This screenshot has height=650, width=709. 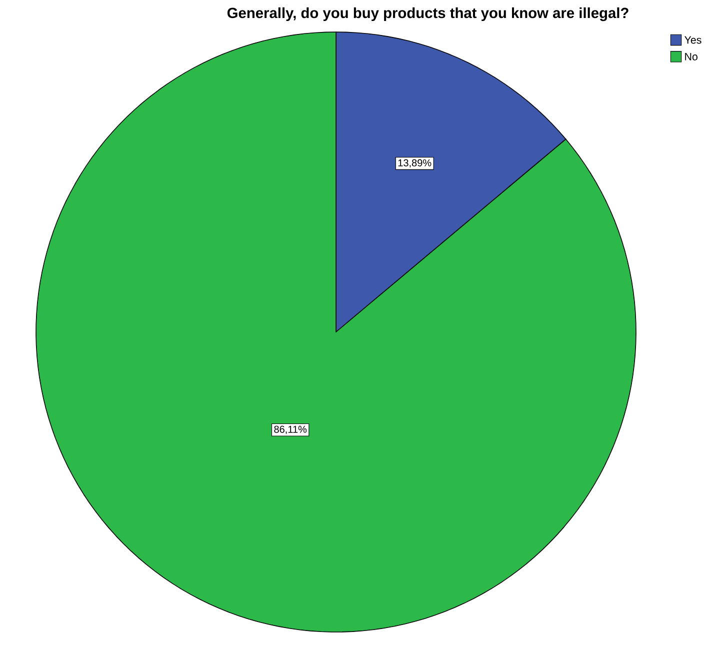 I want to click on chart-title: Generally, do you buy products that you know are illegal?, so click(x=427, y=14).